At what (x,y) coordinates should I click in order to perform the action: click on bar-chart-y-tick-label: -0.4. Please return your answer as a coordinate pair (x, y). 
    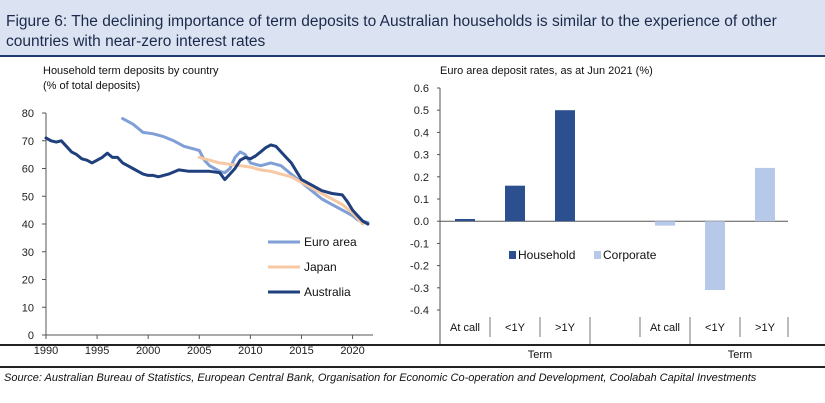
    Looking at the image, I should click on (419, 311).